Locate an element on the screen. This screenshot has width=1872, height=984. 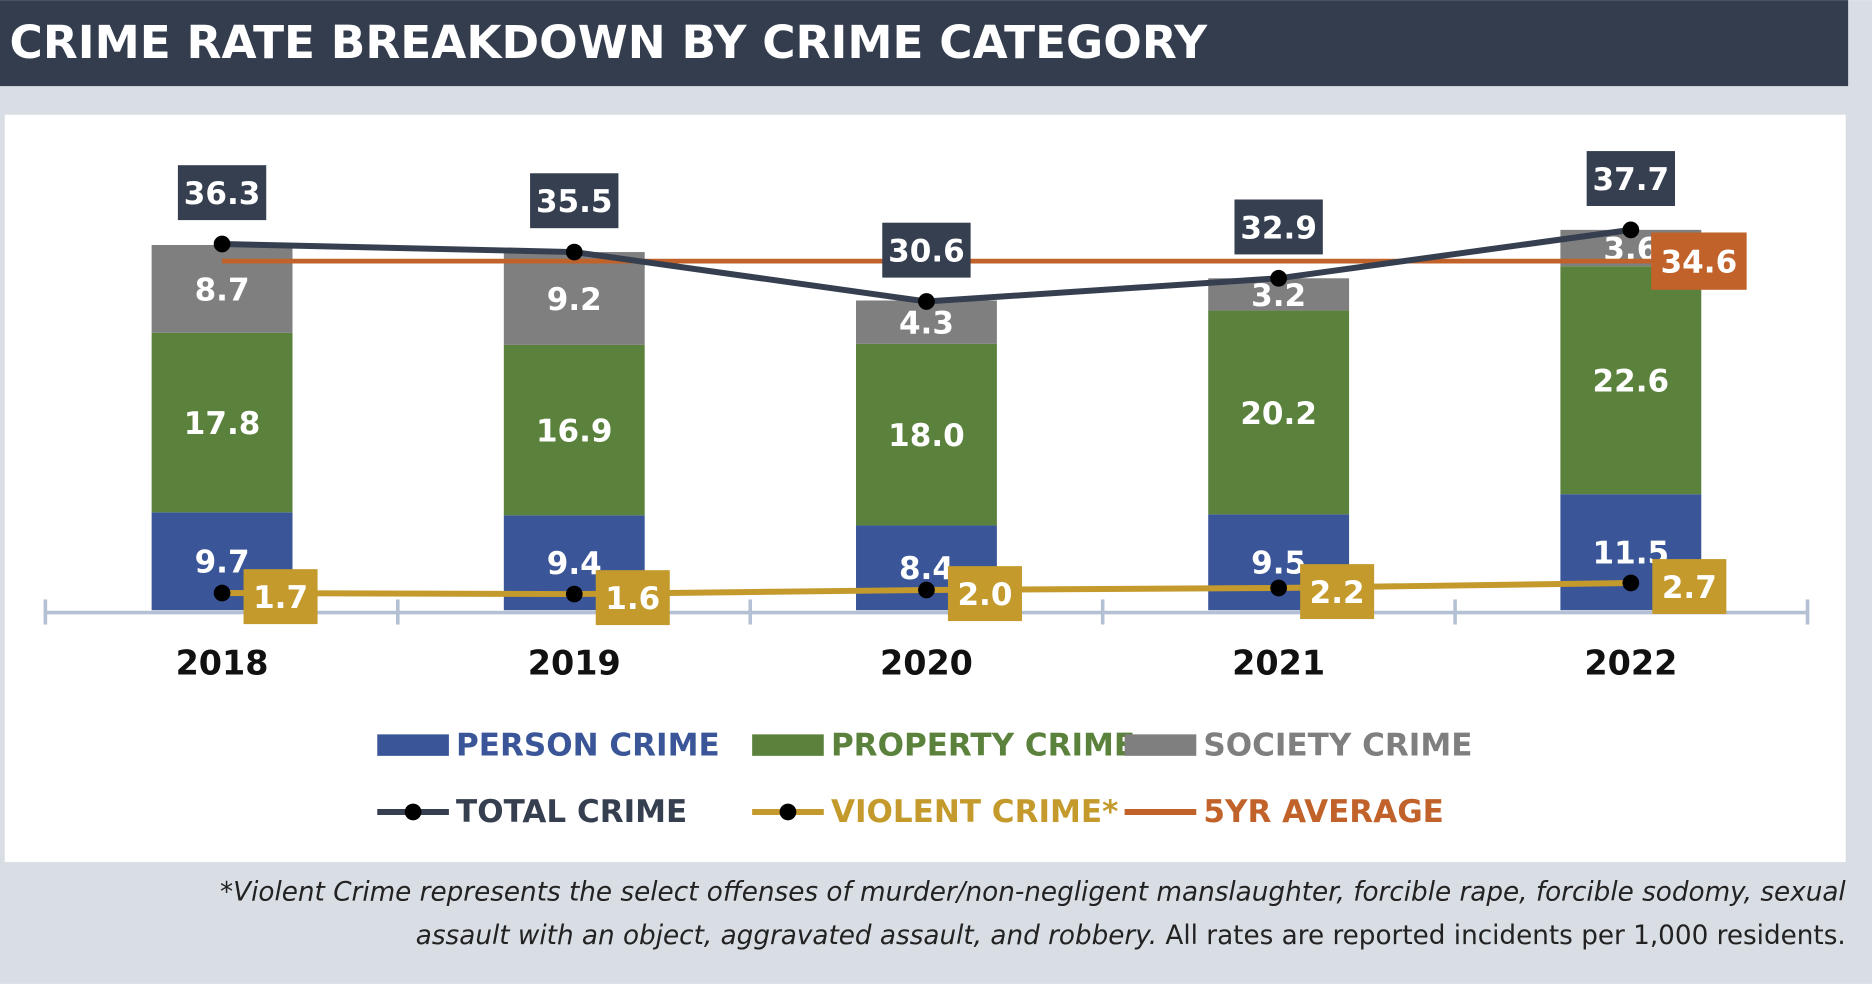
data-label: 37.7 is located at coordinates (1631, 180).